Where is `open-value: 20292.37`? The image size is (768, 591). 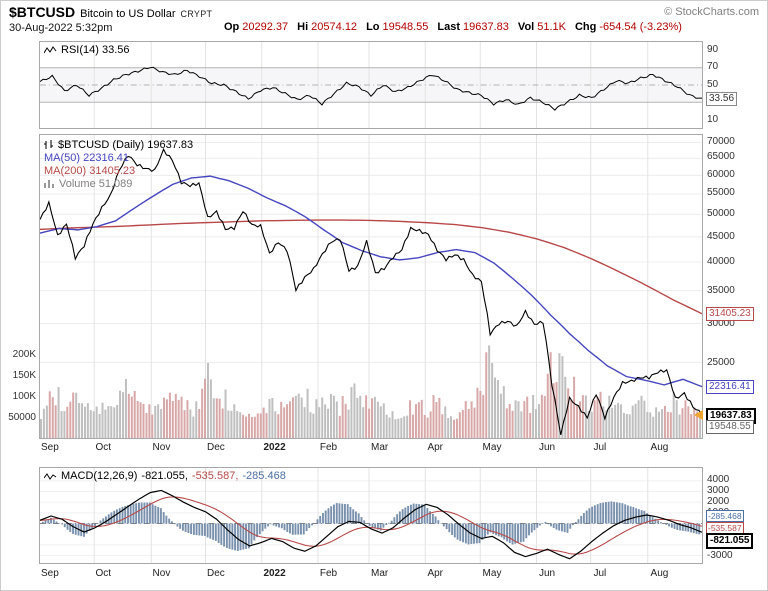 open-value: 20292.37 is located at coordinates (265, 27).